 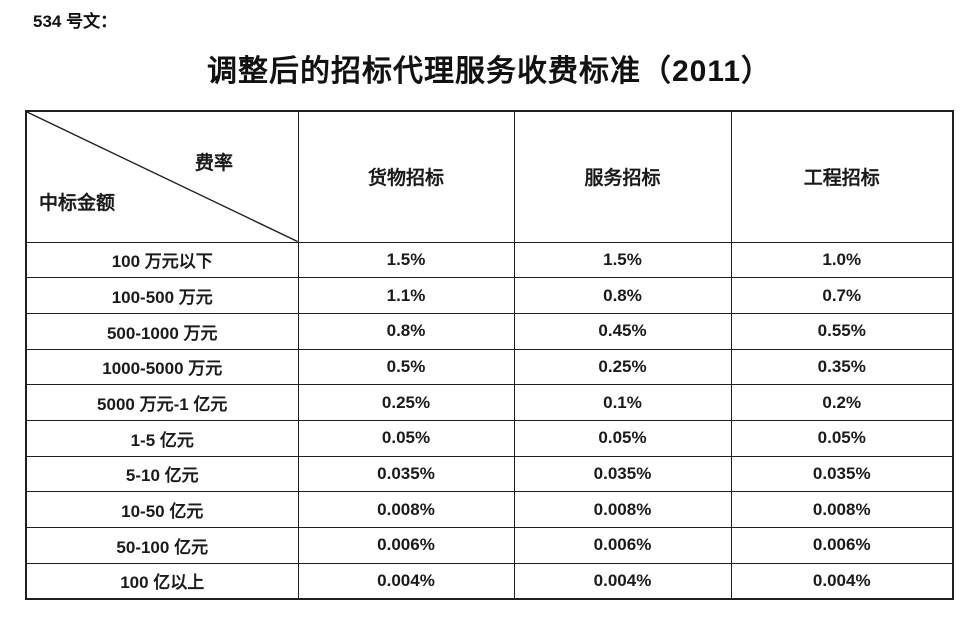 What do you see at coordinates (162, 581) in the screenshot?
I see `row-label-cell: 100 亿以上` at bounding box center [162, 581].